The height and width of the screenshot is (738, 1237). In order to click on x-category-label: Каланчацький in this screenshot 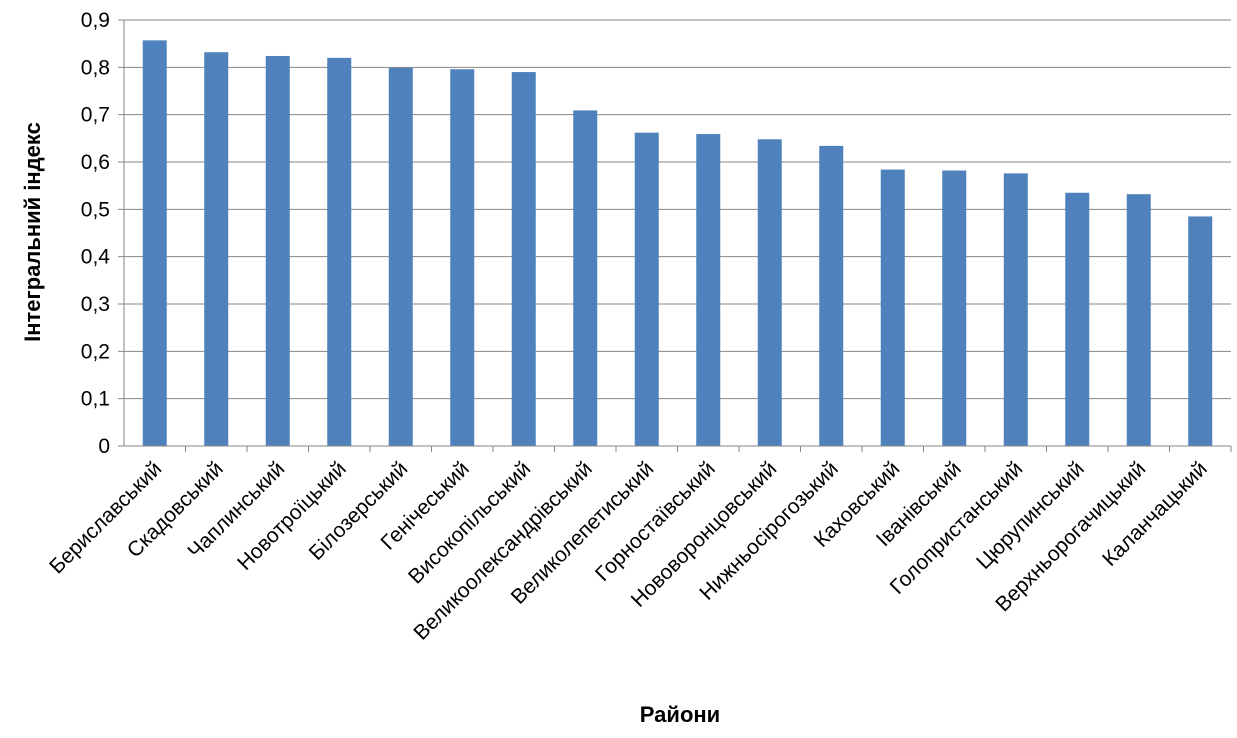, I will do `click(1155, 514)`.